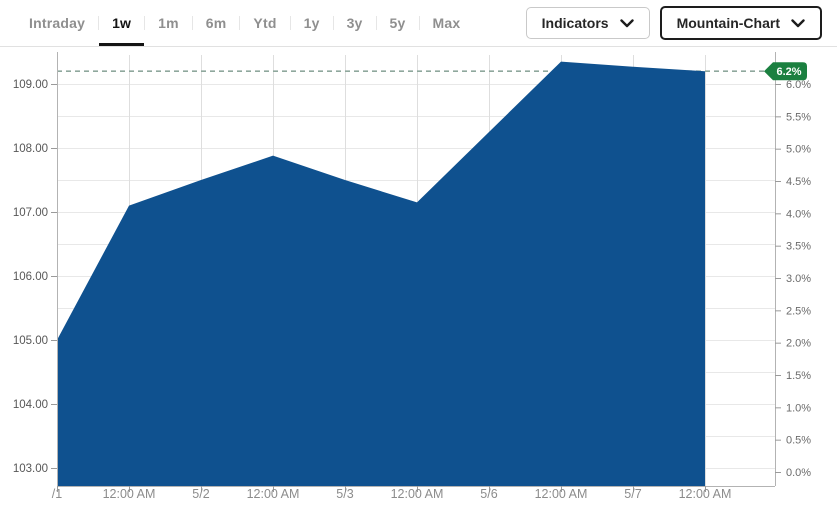 The image size is (837, 525). What do you see at coordinates (200, 494) in the screenshot?
I see `time-axis-label: 5/2` at bounding box center [200, 494].